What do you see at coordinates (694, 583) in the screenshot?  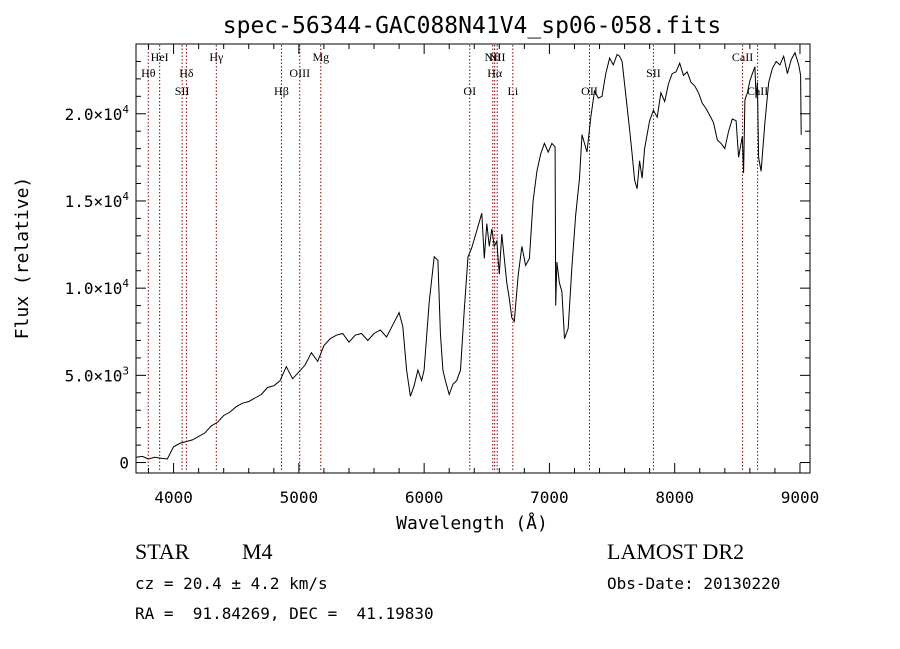 I see `observation-date: Obs-Date: 20130220` at bounding box center [694, 583].